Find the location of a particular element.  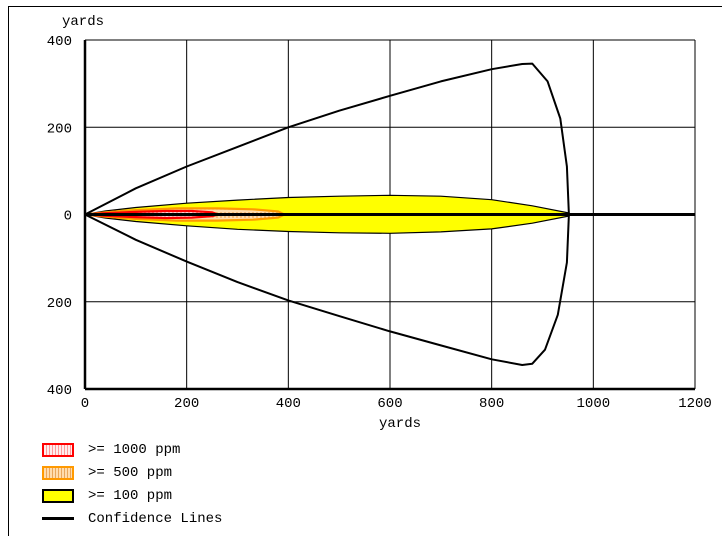

legend-swatch-confidence-lines is located at coordinates (58, 518).